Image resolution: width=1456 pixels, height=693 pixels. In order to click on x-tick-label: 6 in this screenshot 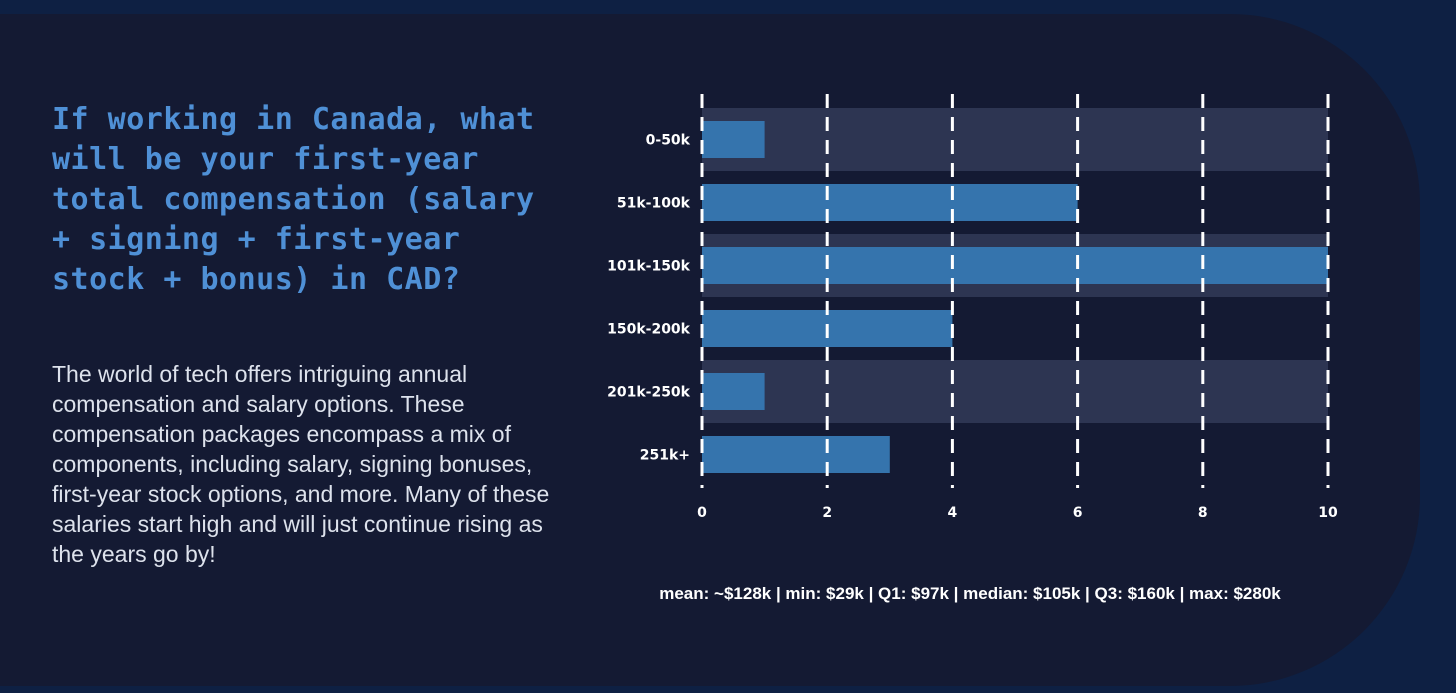, I will do `click(1078, 513)`.